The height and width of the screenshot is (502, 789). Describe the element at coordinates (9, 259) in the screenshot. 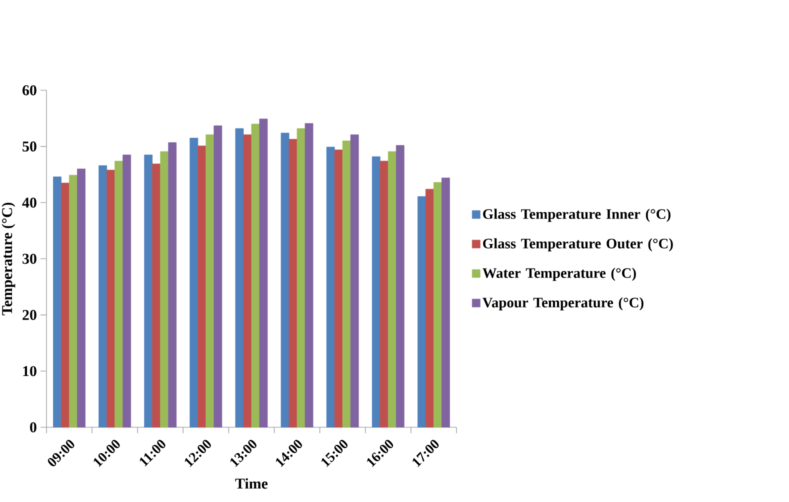

I see `y-axis-title: Temperature (°C)` at that location.